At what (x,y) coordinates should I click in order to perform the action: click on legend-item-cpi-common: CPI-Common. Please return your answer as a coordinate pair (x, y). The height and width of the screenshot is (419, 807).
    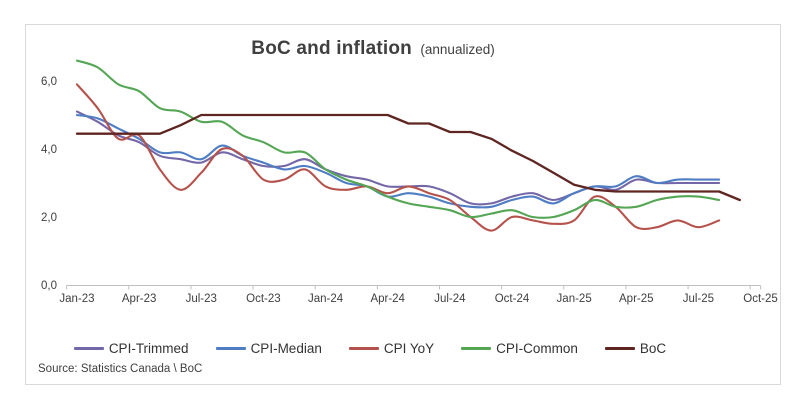
    Looking at the image, I should click on (519, 348).